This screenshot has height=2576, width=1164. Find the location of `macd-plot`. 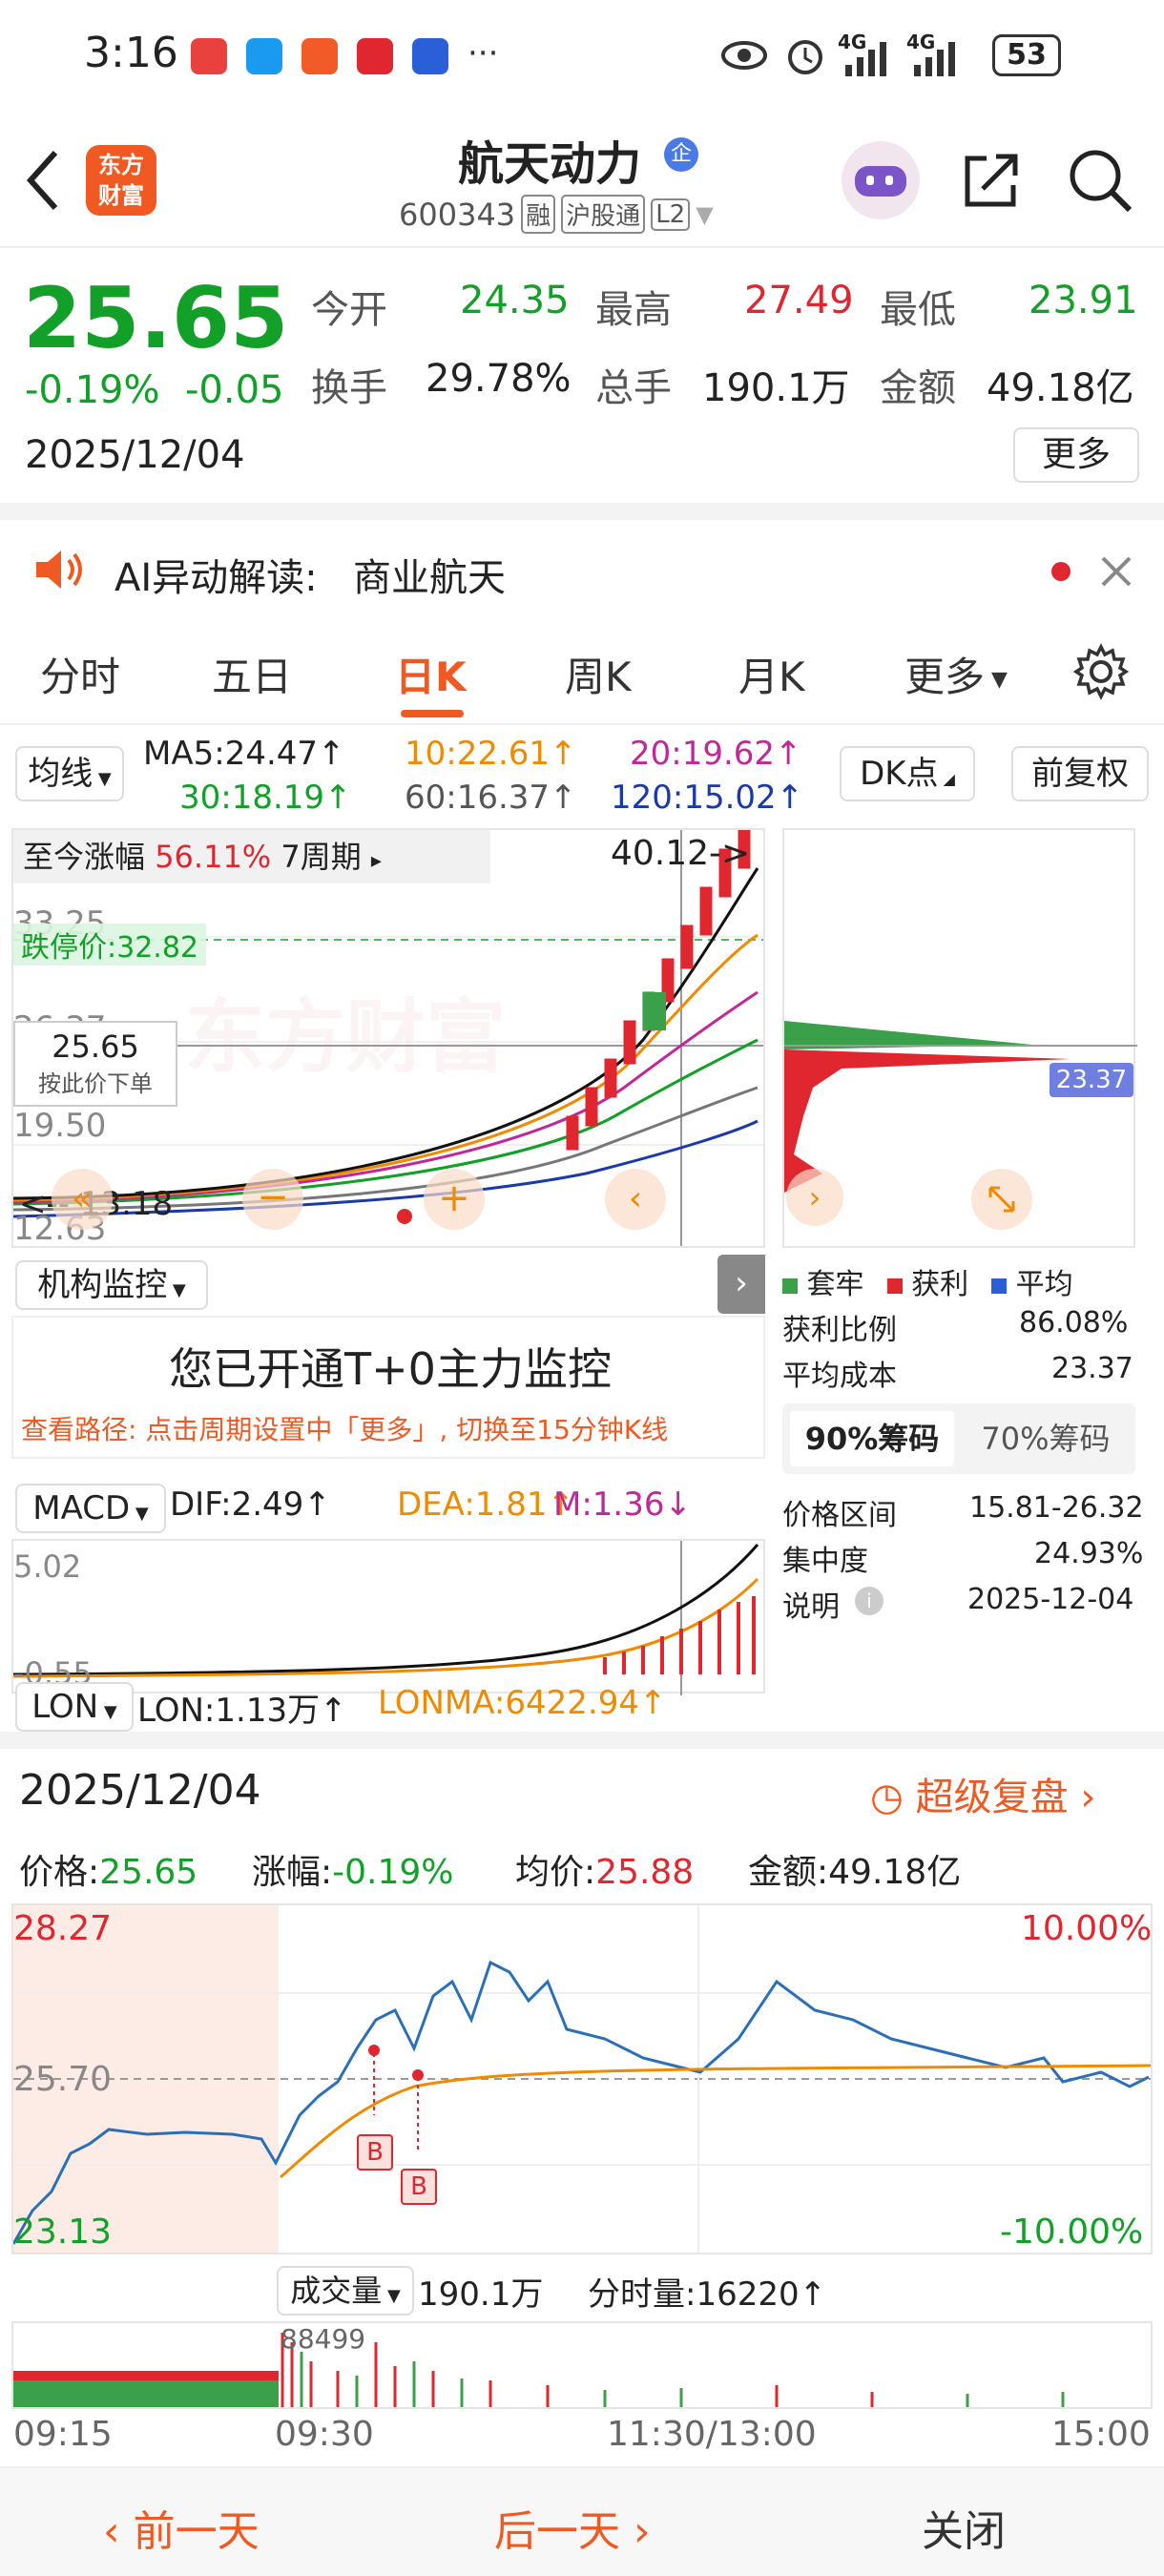

macd-plot is located at coordinates (386, 1618).